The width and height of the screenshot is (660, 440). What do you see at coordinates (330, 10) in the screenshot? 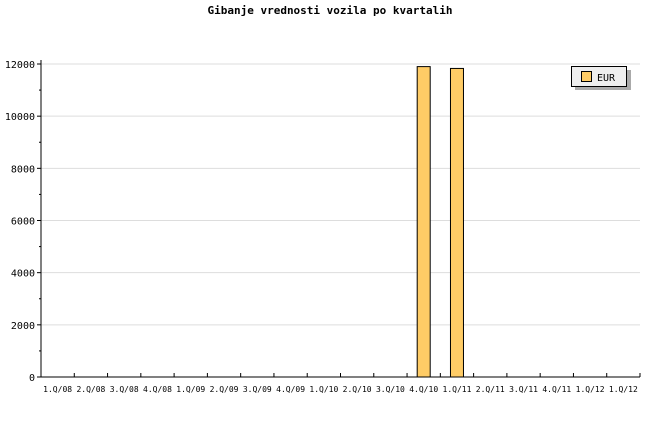
I see `chart-title: Gibanje vrednosti vozila po kvartalih` at bounding box center [330, 10].